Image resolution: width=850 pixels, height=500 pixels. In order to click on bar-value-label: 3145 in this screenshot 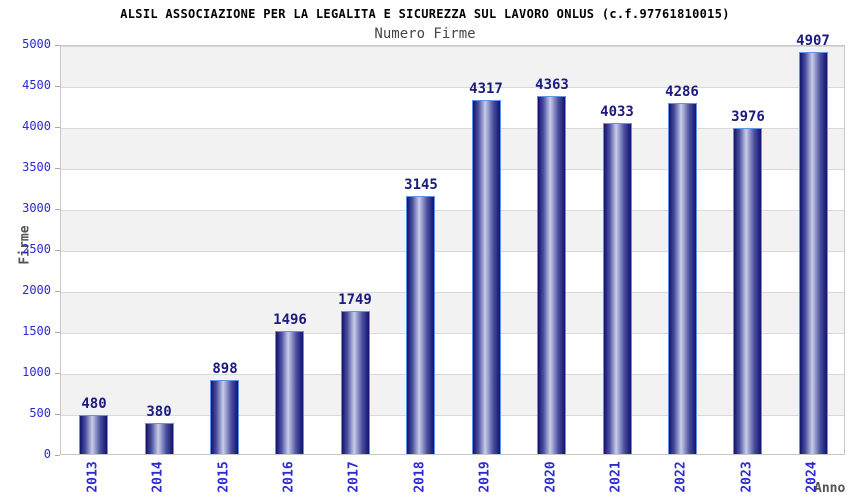, I will do `click(421, 185)`.